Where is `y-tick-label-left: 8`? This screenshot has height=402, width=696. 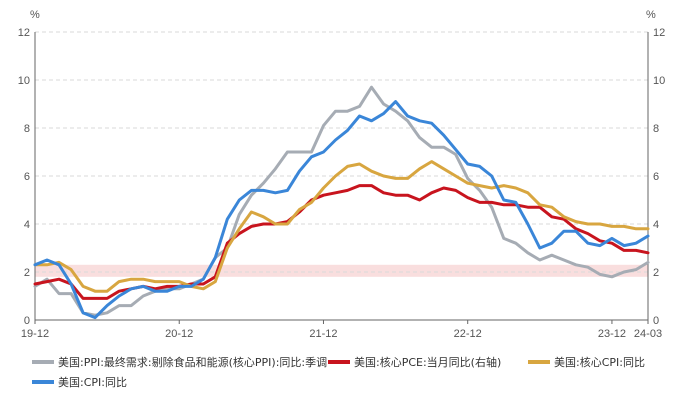 y-tick-label-left: 8 is located at coordinates (27, 129).